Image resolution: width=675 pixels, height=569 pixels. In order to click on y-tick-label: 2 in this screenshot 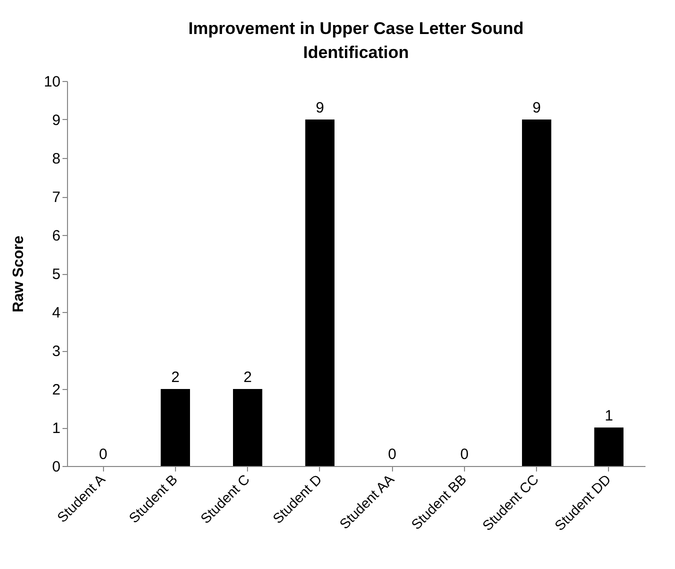, I will do `click(56, 390)`.